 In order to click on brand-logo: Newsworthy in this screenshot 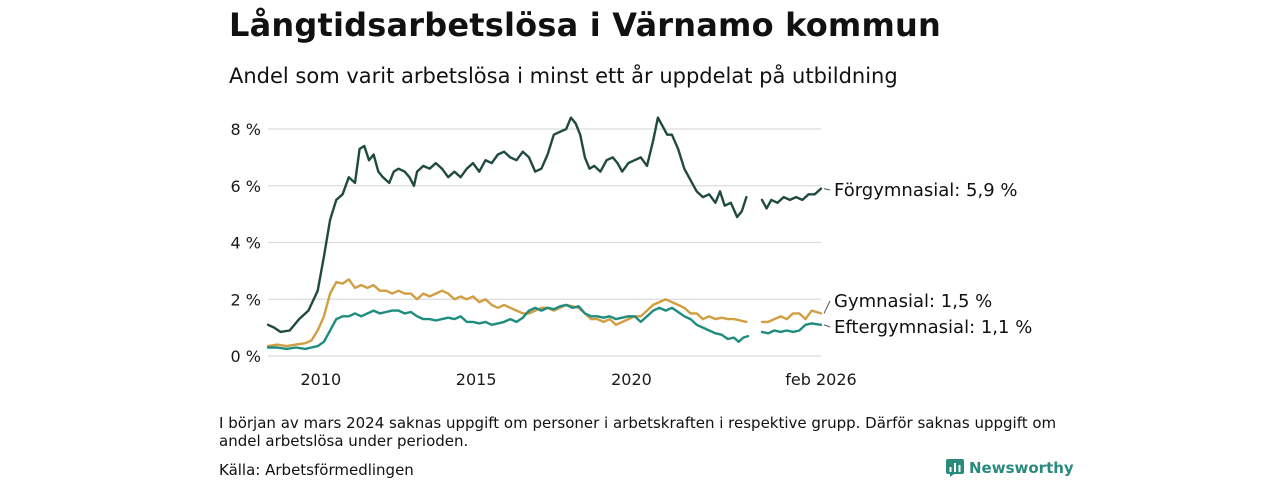, I will do `click(1010, 468)`.